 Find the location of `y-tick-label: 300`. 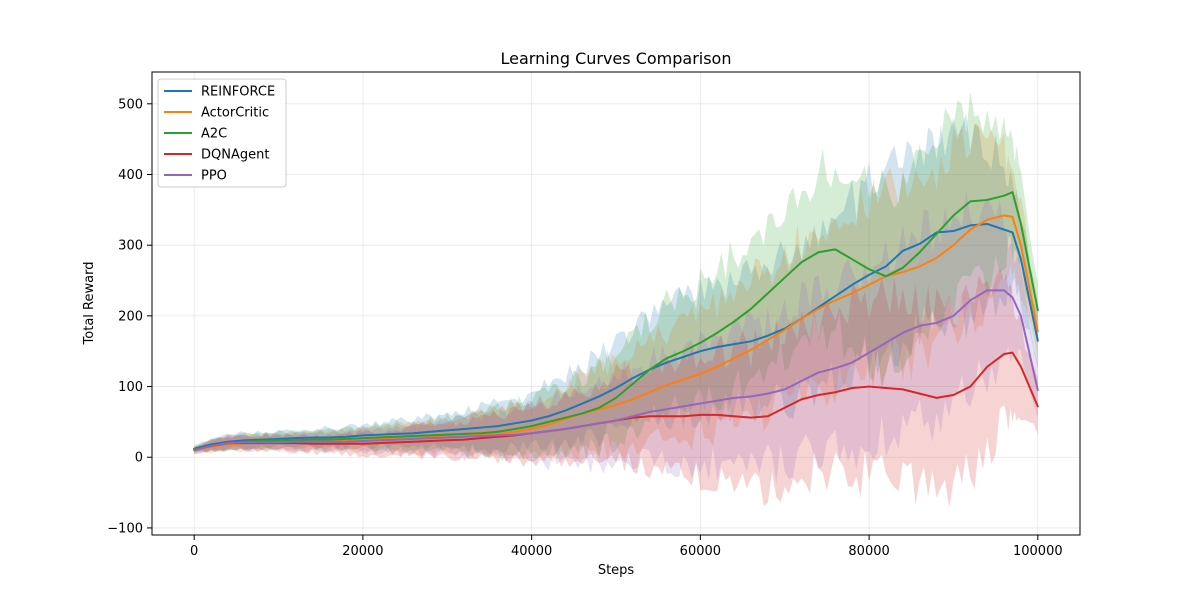

y-tick-label: 300 is located at coordinates (130, 246).